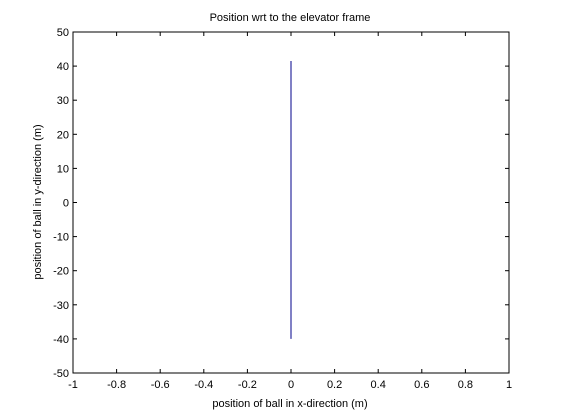 The image size is (561, 420). I want to click on x-tick-label: 1, so click(509, 385).